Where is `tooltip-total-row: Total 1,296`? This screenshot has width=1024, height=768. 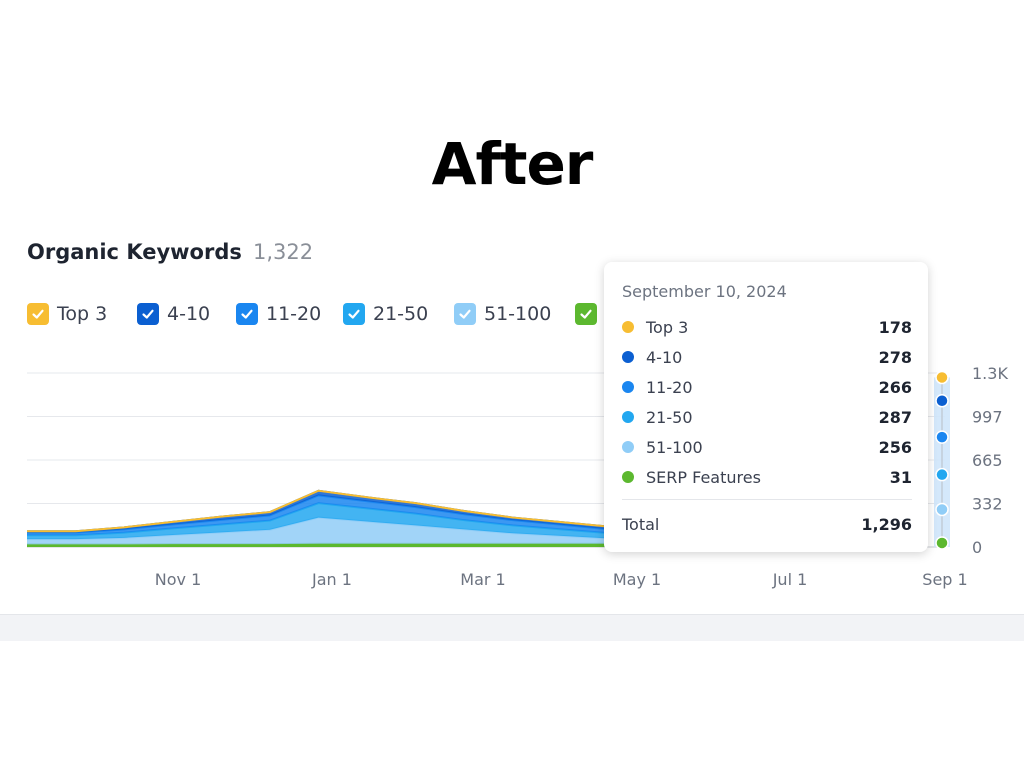
tooltip-total-row: Total 1,296 is located at coordinates (767, 524).